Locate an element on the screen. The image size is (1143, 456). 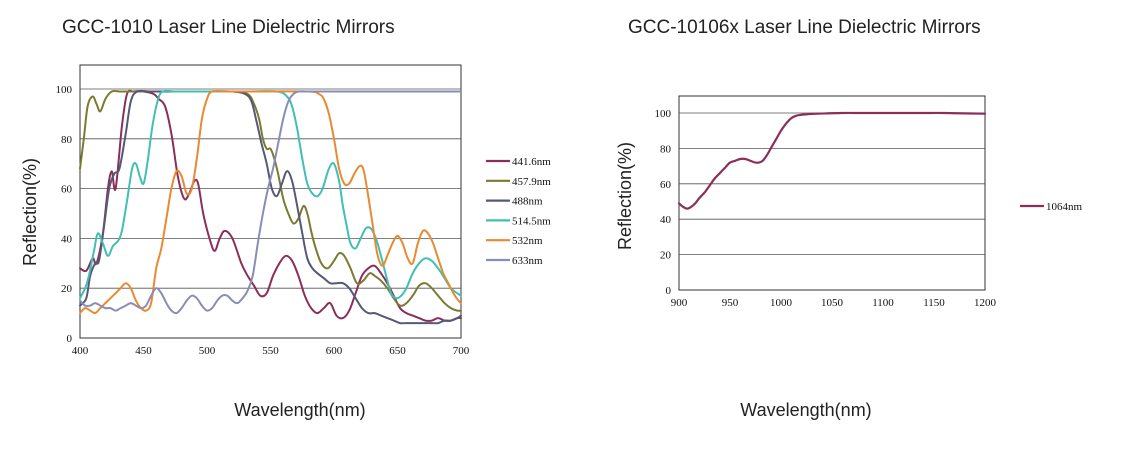
x-tick-label: 600 is located at coordinates (334, 351).